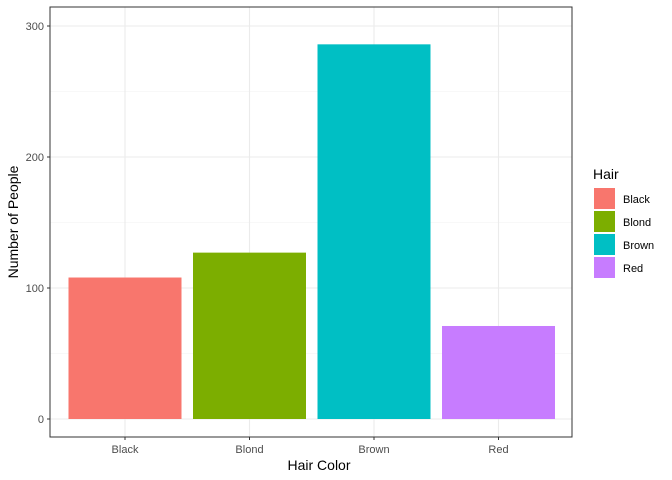 The height and width of the screenshot is (480, 672). Describe the element at coordinates (498, 372) in the screenshot. I see `bar-red` at that location.